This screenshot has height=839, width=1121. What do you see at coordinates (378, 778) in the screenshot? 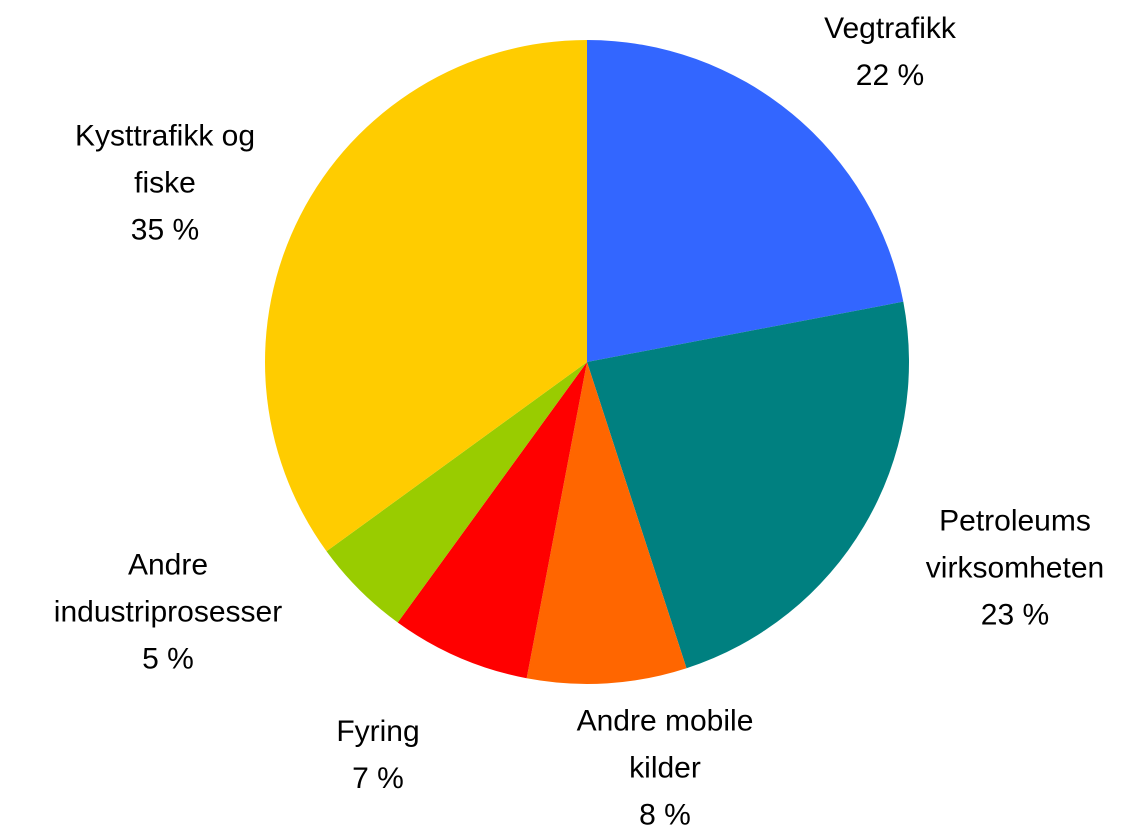
I see `value-label: 7 %` at bounding box center [378, 778].